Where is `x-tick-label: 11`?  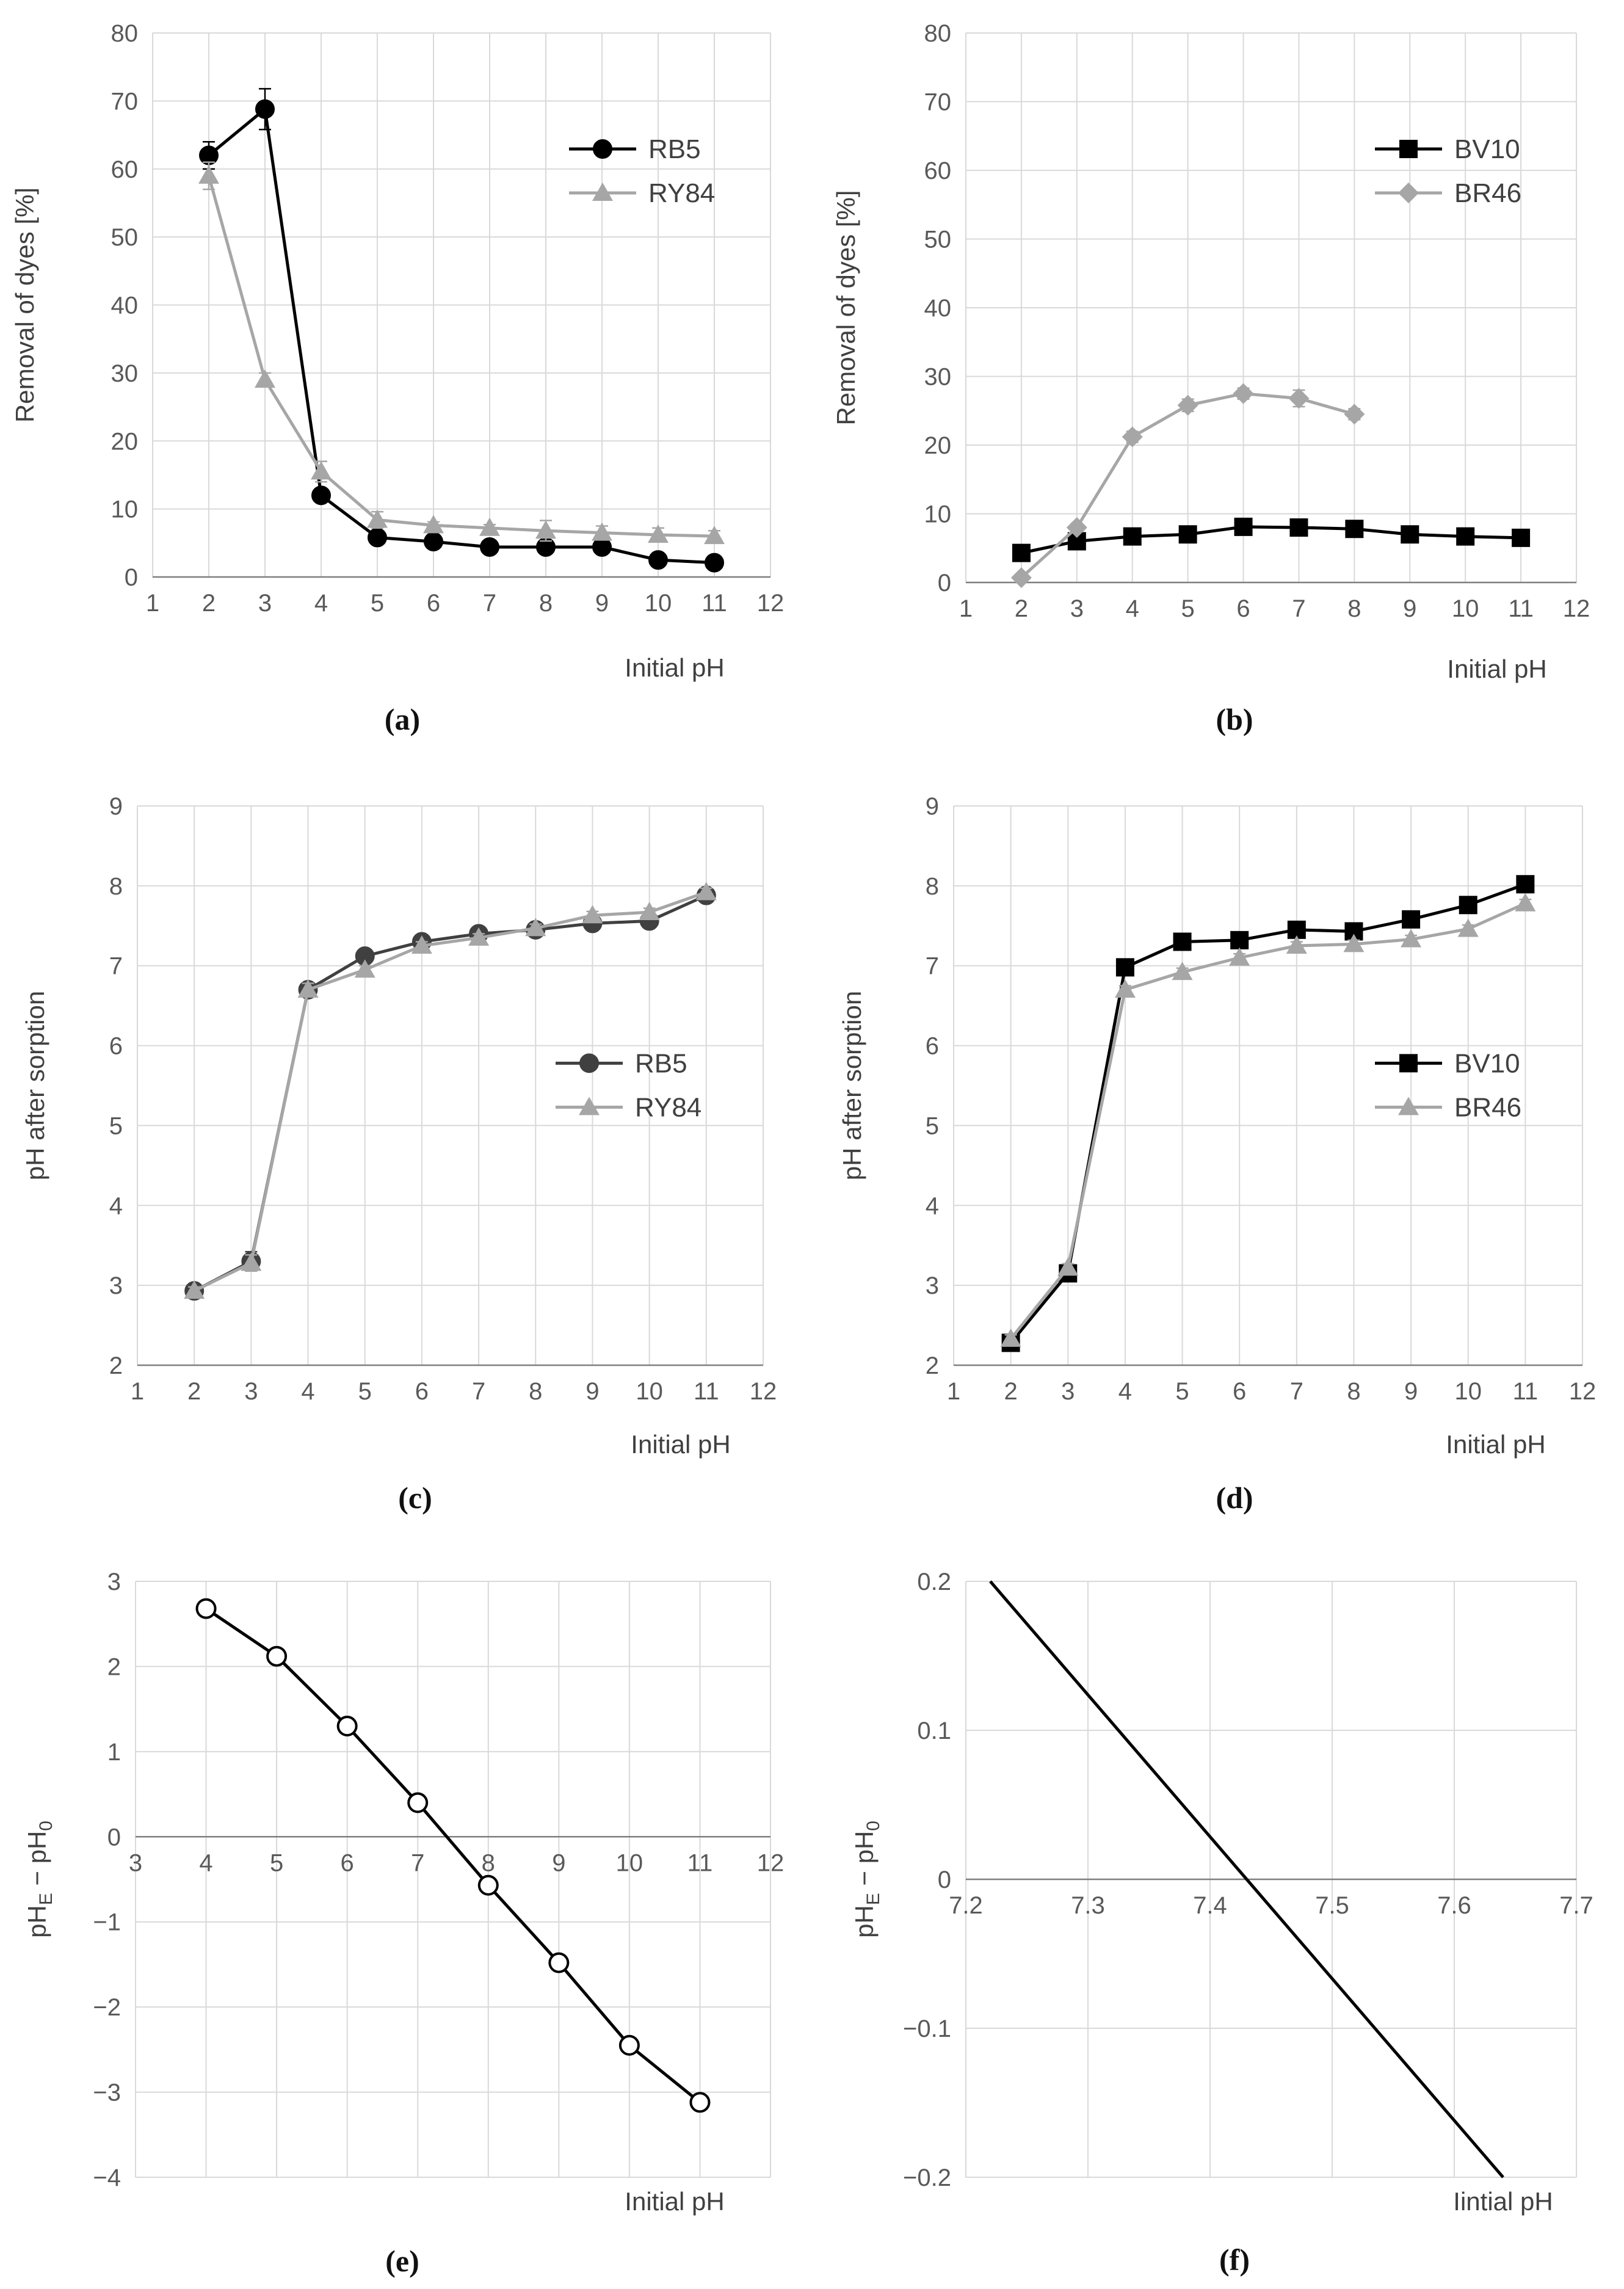
x-tick-label: 11 is located at coordinates (700, 1863).